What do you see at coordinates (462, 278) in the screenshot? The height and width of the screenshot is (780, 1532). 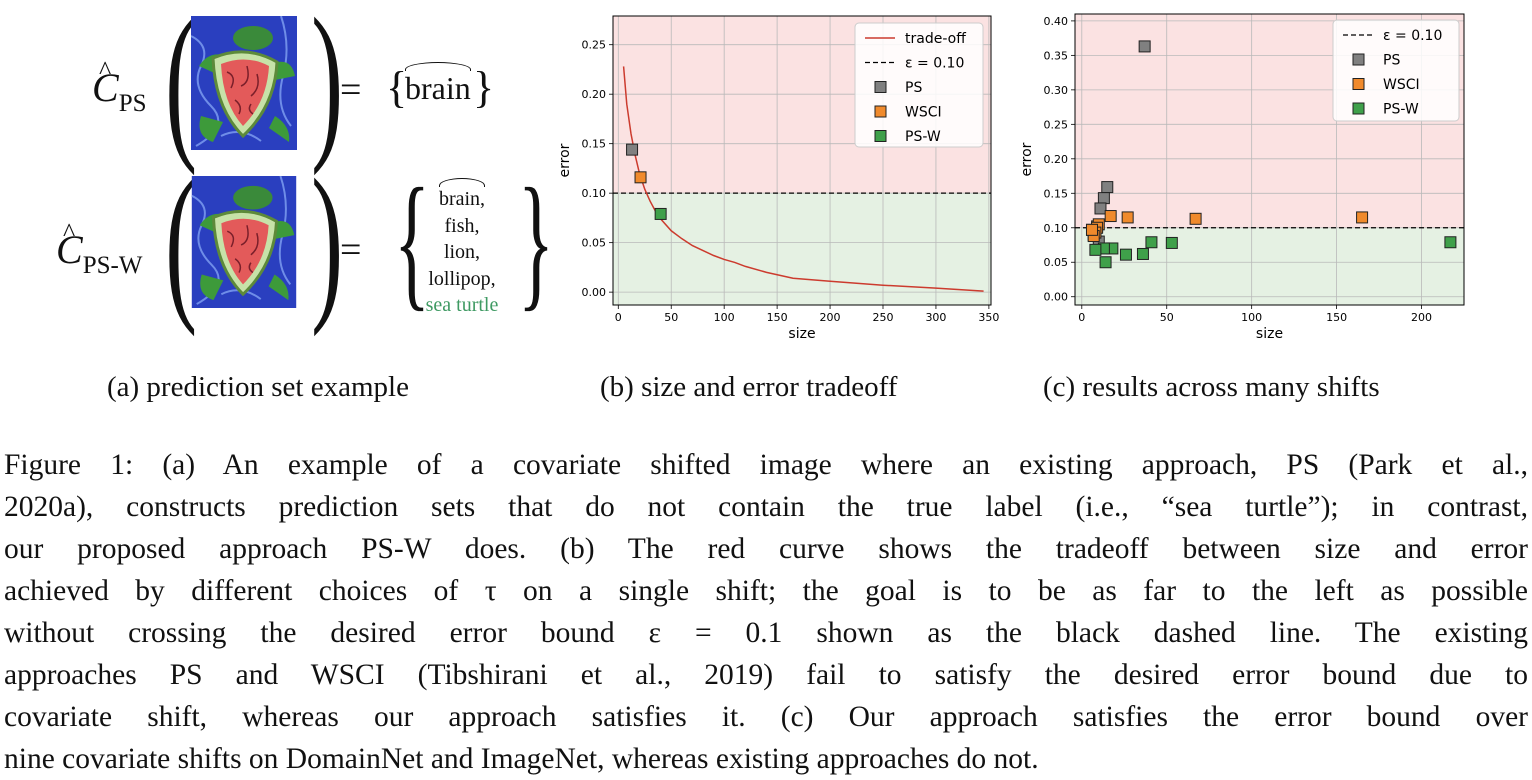 I see `set-item-lollipop: lollipop,` at bounding box center [462, 278].